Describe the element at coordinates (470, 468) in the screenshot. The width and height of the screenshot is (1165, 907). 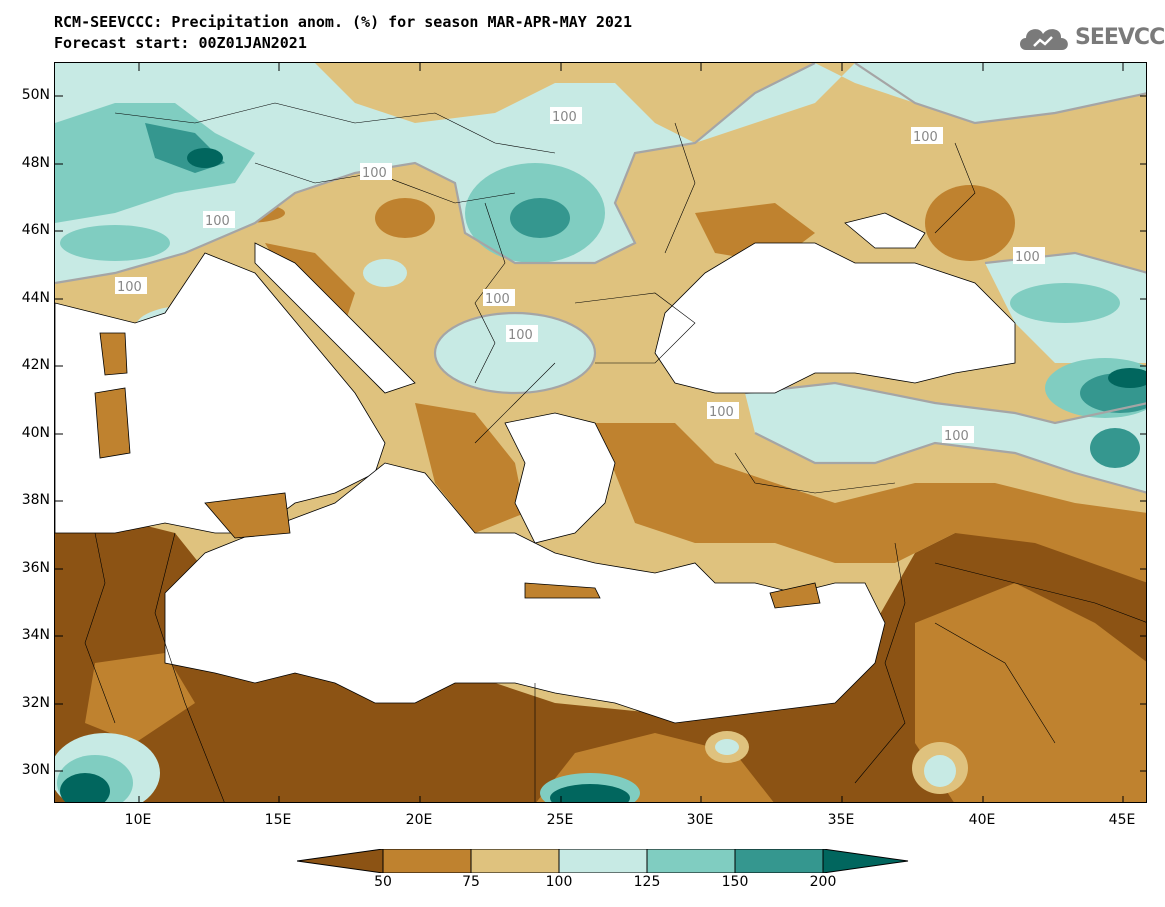
I see `greece-dry` at that location.